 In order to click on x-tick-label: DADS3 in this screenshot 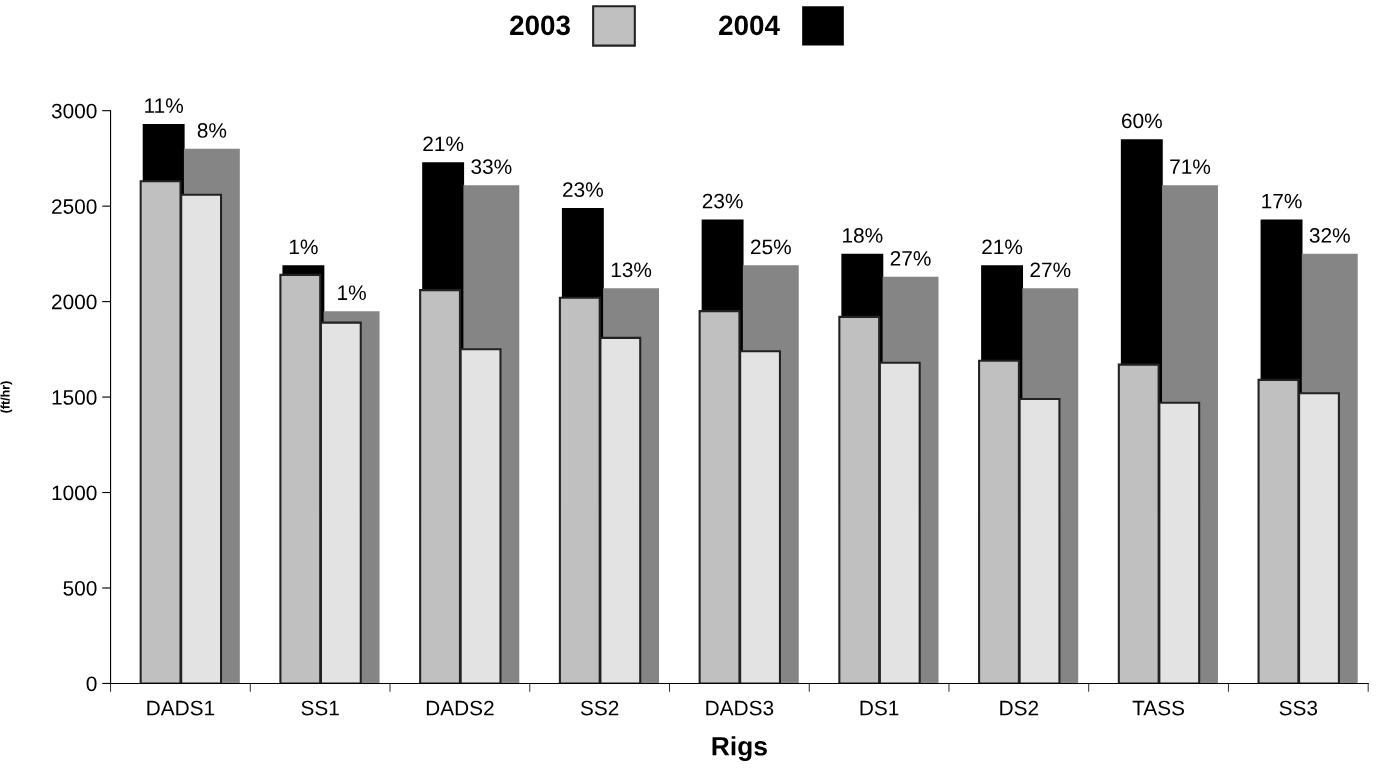, I will do `click(740, 708)`.